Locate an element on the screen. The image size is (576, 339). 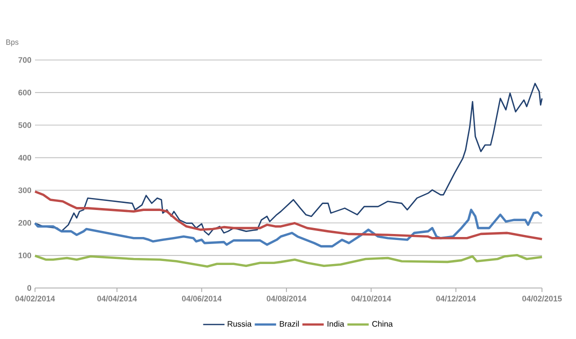
y-tick-label: 400 is located at coordinates (25, 157).